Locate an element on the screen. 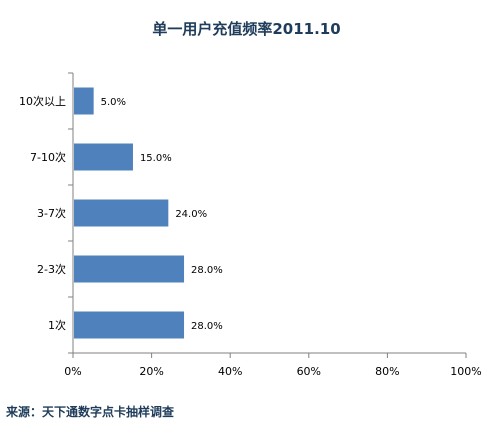 Image resolution: width=493 pixels, height=435 pixels. x-tick-label: 20% is located at coordinates (151, 371).